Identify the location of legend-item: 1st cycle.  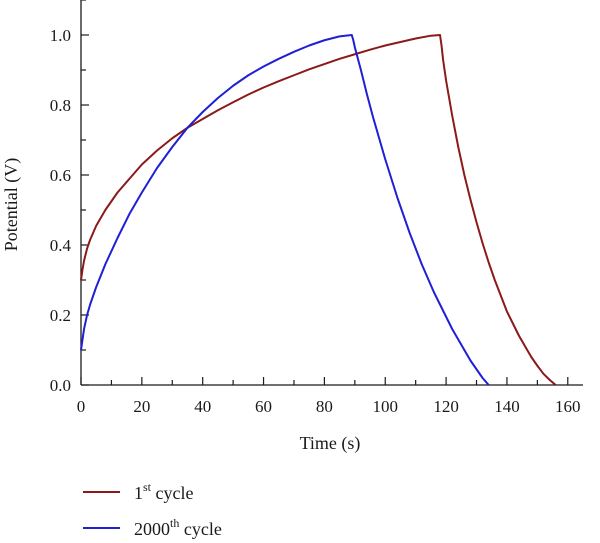
(138, 491).